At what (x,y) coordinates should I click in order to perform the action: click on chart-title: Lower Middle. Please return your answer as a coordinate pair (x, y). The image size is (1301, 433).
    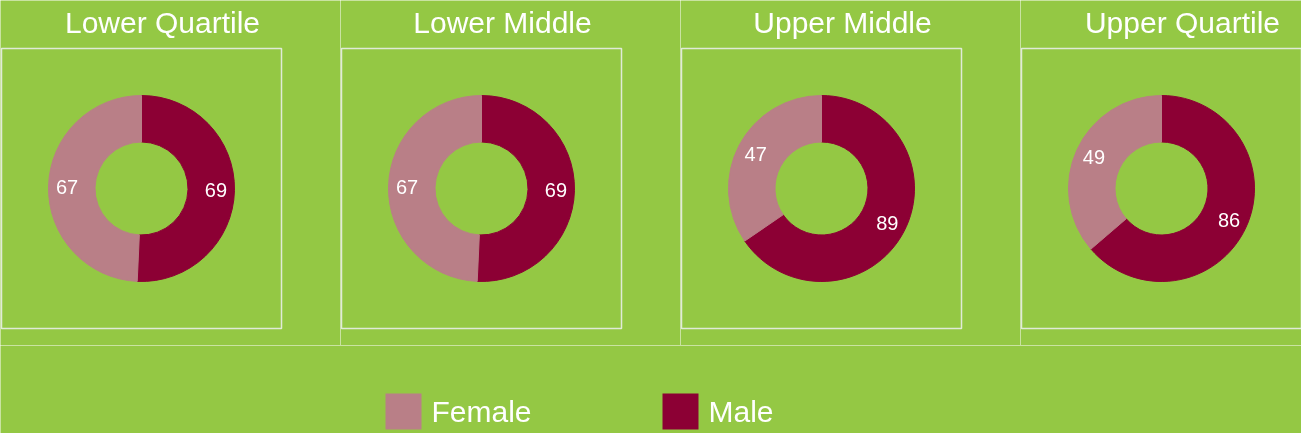
    Looking at the image, I should click on (502, 22).